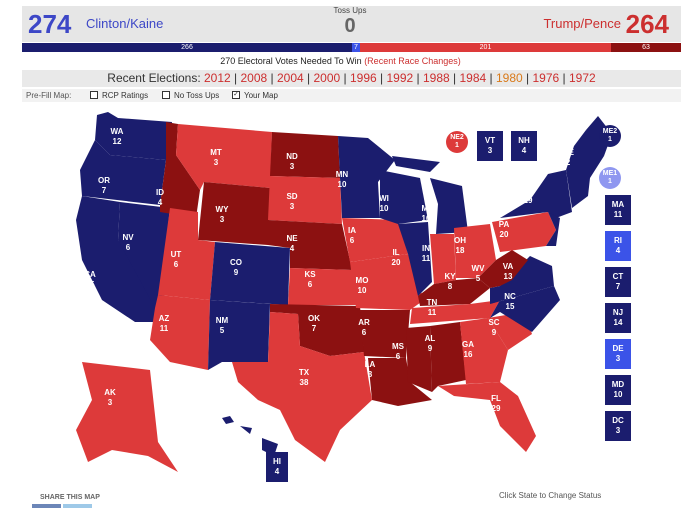  What do you see at coordinates (494, 328) in the screenshot?
I see `state-label-sc: SC 9` at bounding box center [494, 328].